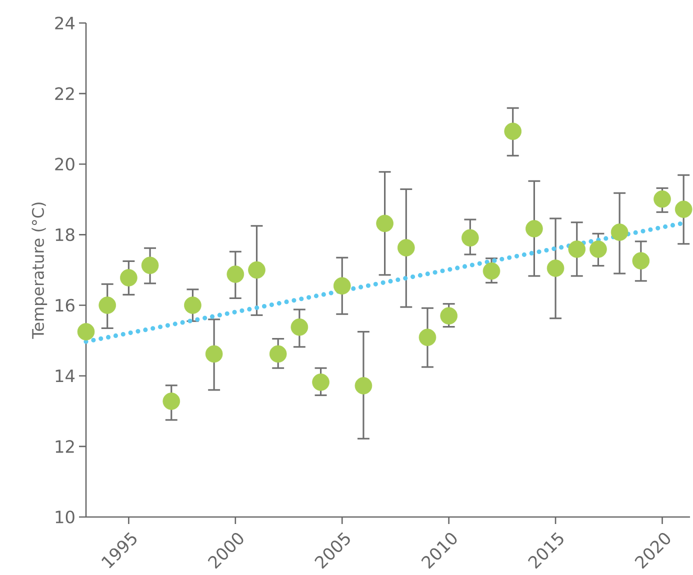 This screenshot has height=575, width=693. Describe the element at coordinates (65, 517) in the screenshot. I see `y-tick-label: 10` at that location.